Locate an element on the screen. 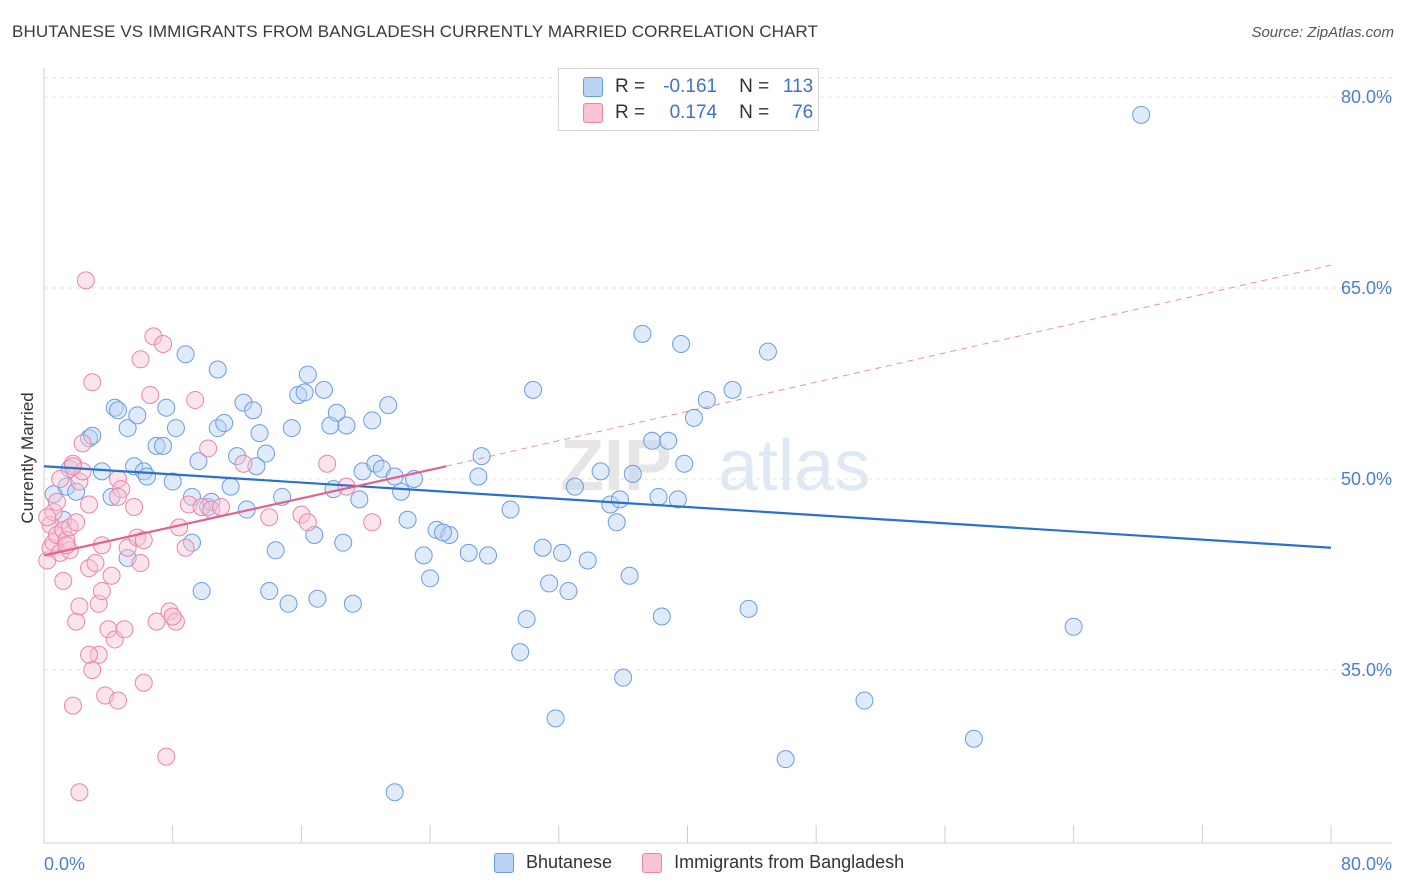  watermark: ZIP is located at coordinates (616, 466).